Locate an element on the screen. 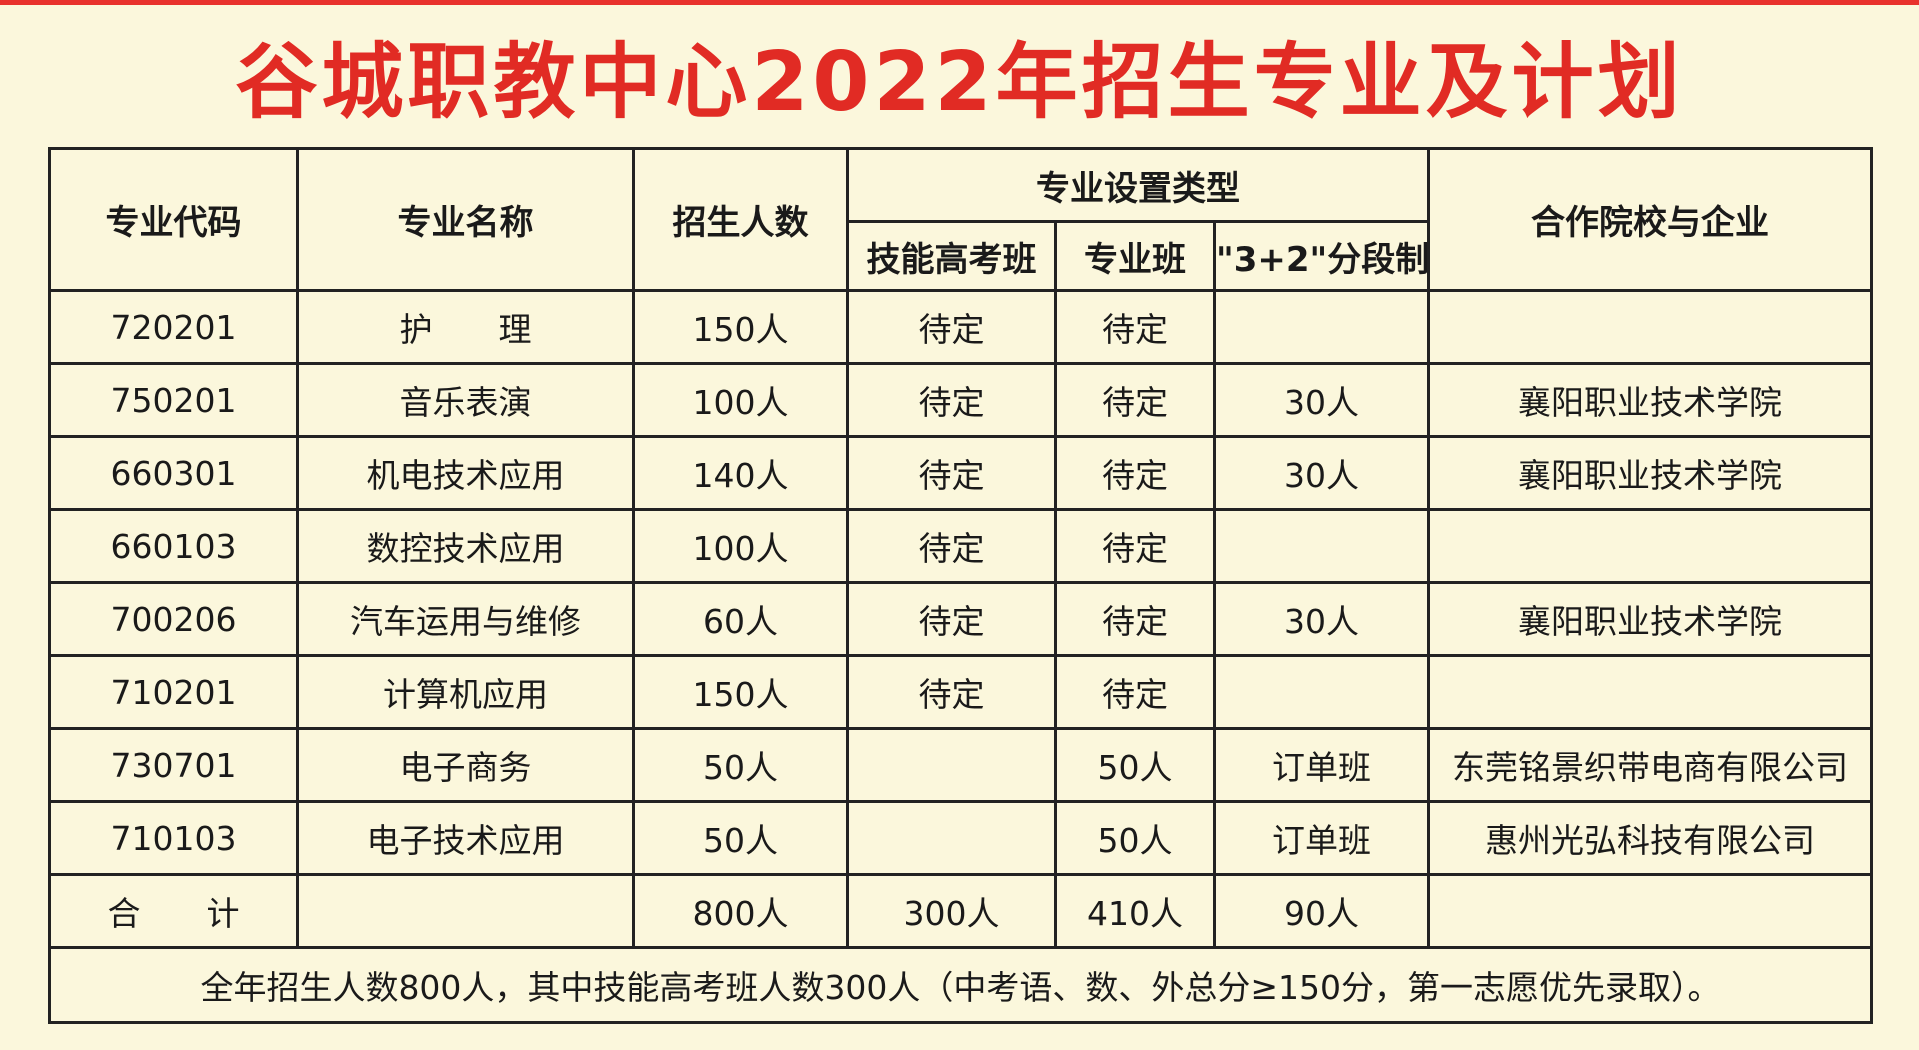  table-row: 660103 数控技术应用 100人 待定 待定 is located at coordinates (960, 546).